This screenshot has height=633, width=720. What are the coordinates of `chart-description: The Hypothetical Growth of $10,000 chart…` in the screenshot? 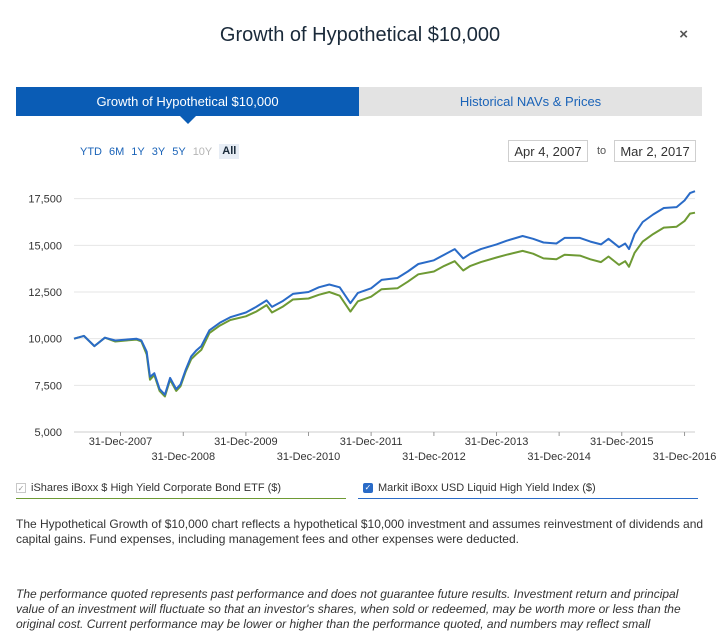 It's located at (360, 531).